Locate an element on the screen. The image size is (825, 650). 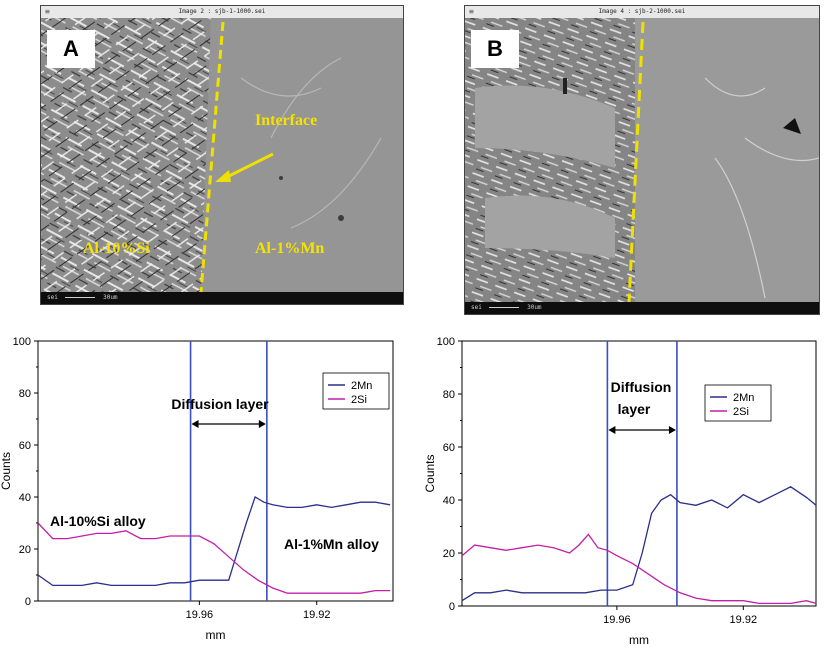
micrograph-a-titlebar: ≡ Image 2 : sjb-1-1000.sei is located at coordinates (222, 12).